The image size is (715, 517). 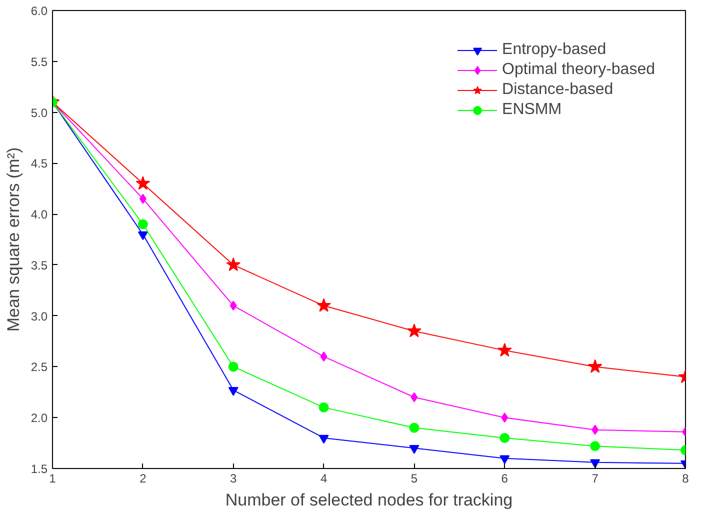 What do you see at coordinates (39, 113) in the screenshot?
I see `y-tick-label: 5.0` at bounding box center [39, 113].